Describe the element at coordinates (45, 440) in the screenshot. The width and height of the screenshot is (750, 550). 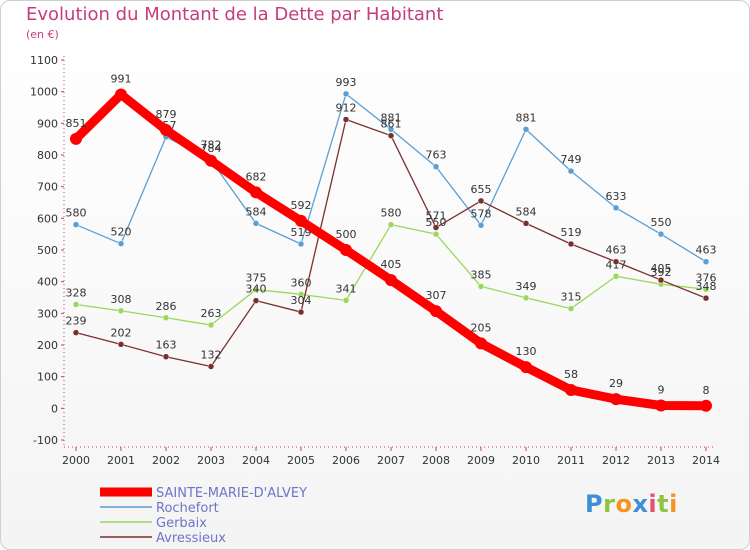
I see `y-tick-label: -100` at that location.